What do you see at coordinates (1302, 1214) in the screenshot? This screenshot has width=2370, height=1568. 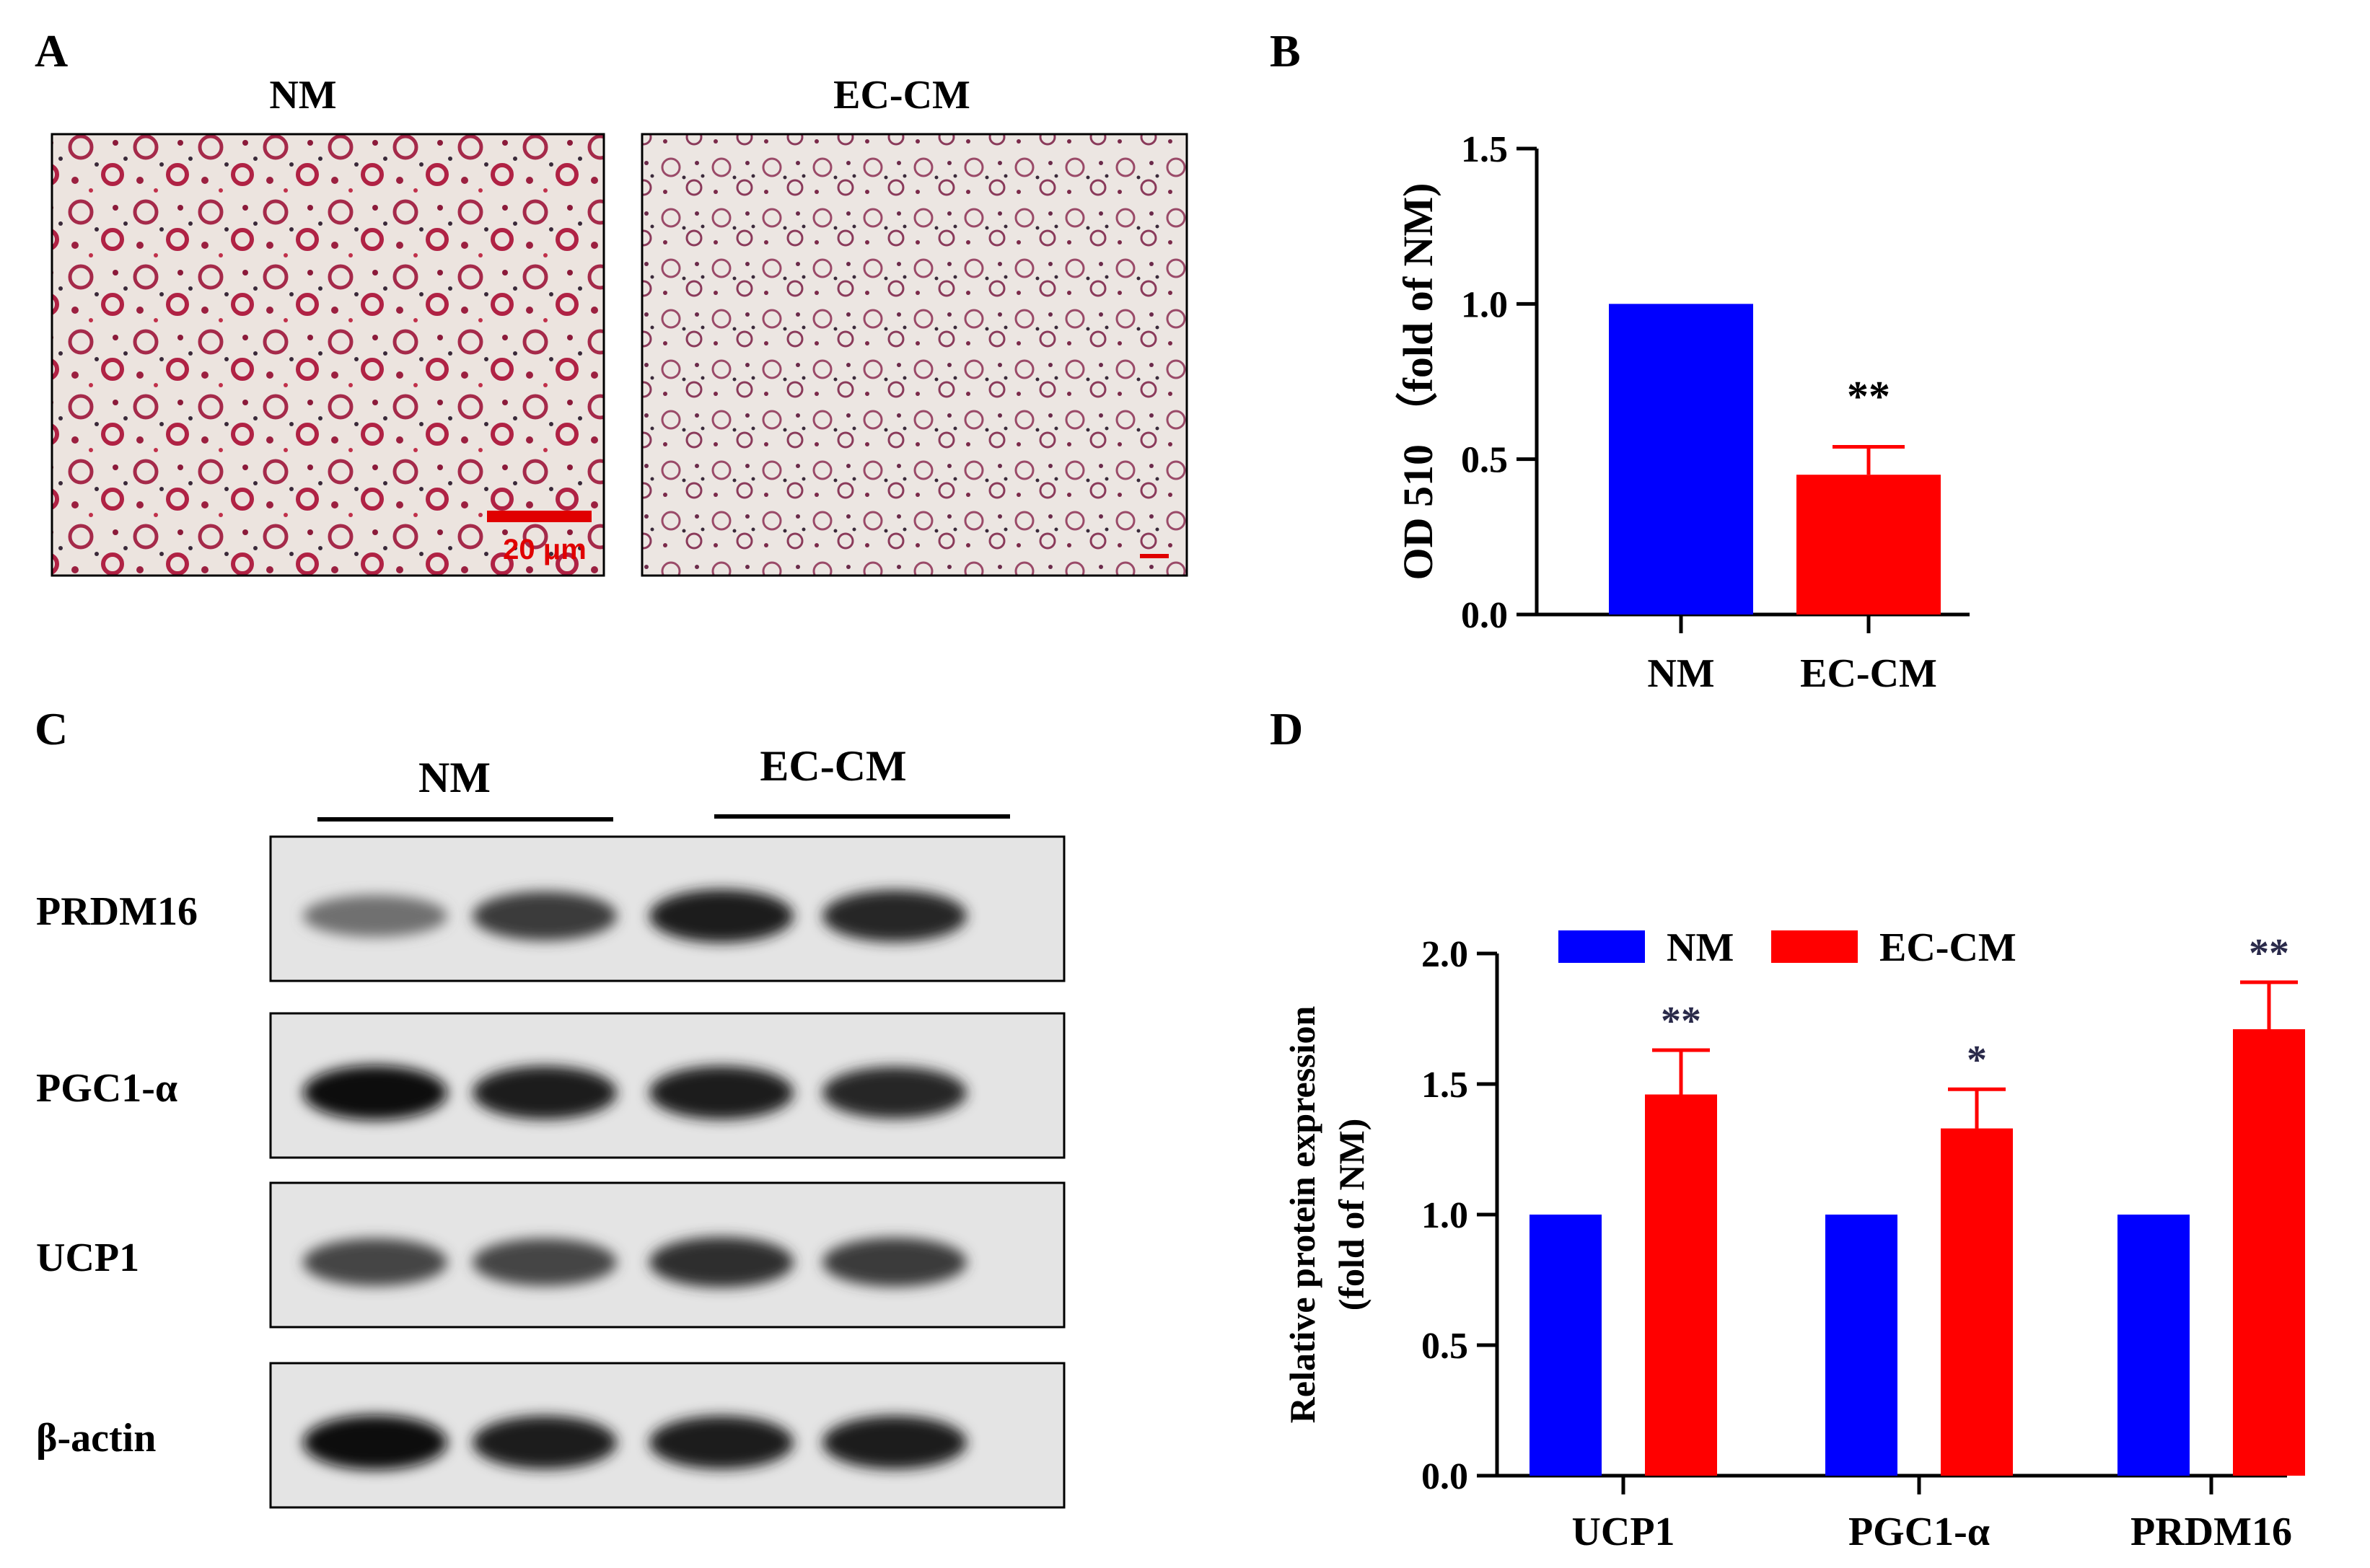 I see `chart-d-y-label-line1: Relative protein expression` at bounding box center [1302, 1214].